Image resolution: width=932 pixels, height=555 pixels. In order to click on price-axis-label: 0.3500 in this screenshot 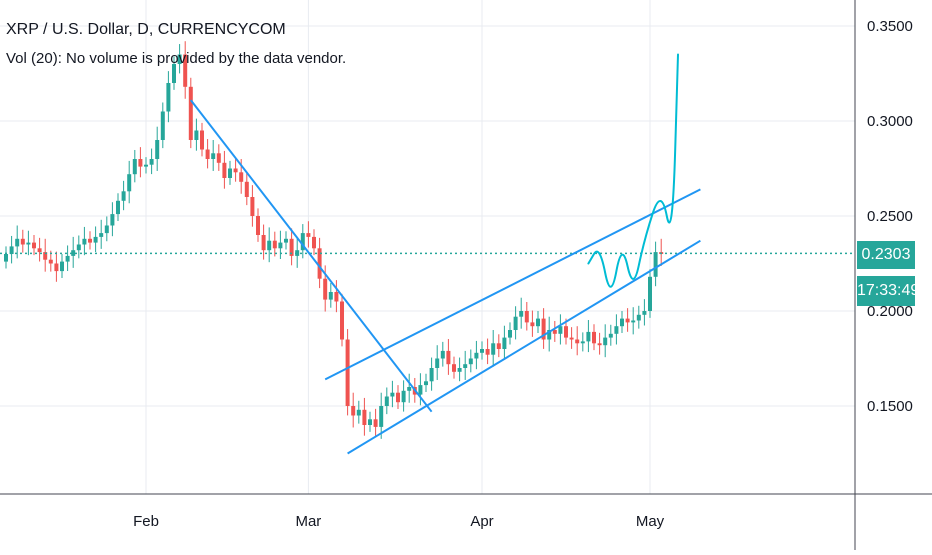, I will do `click(890, 26)`.